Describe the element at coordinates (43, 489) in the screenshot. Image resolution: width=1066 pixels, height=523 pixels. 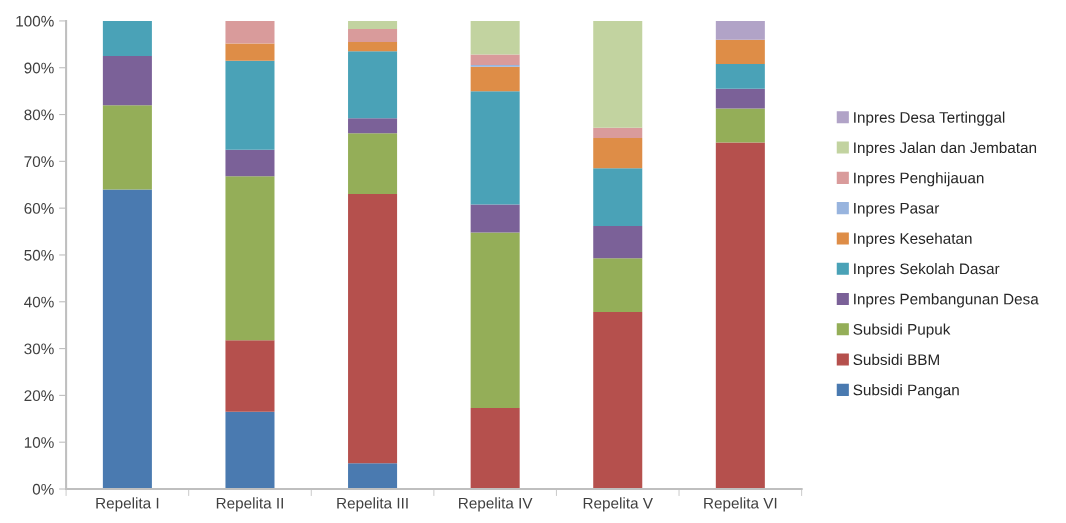
I see `y-tick-label: 0%` at that location.